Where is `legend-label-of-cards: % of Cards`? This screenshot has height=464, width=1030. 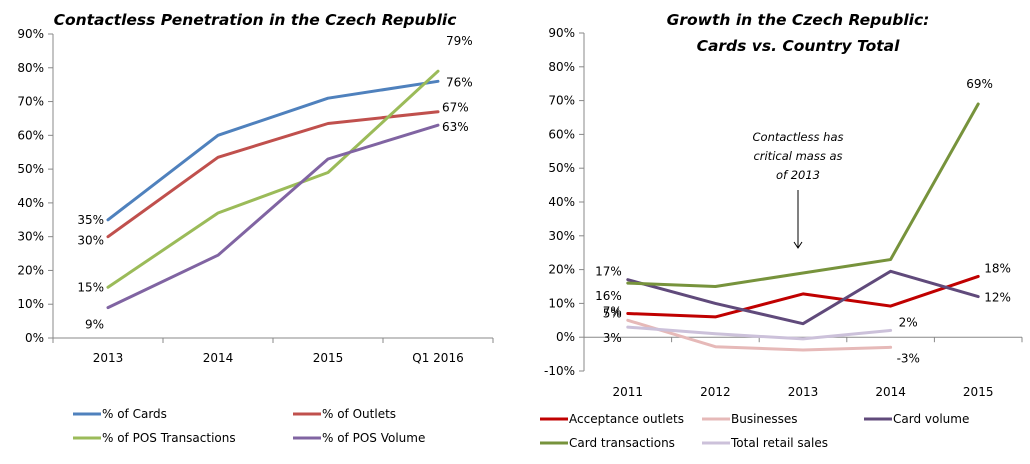
legend-label-of-cards: % of Cards is located at coordinates (134, 414).